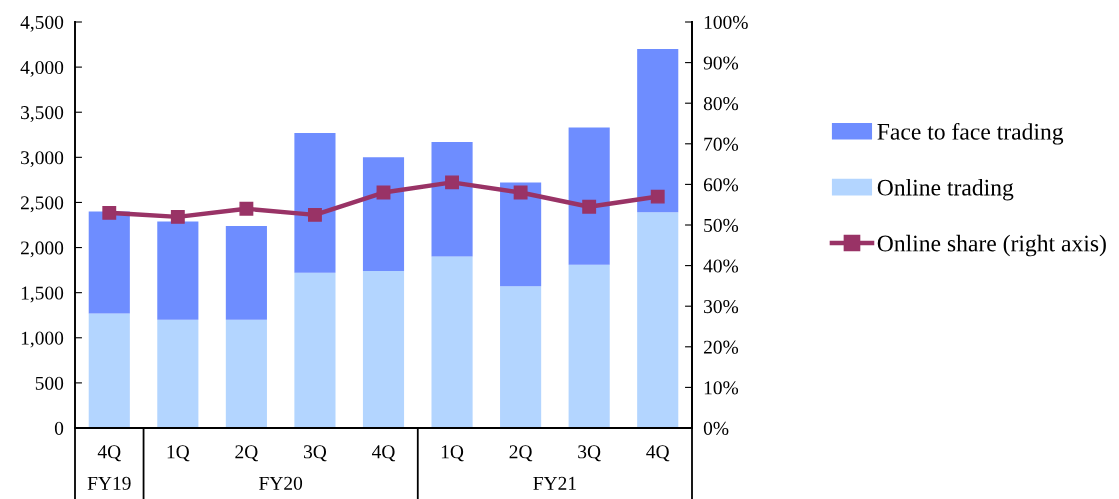 The image size is (1119, 499). What do you see at coordinates (721, 388) in the screenshot?
I see `y2-tick-label: 10%` at bounding box center [721, 388].